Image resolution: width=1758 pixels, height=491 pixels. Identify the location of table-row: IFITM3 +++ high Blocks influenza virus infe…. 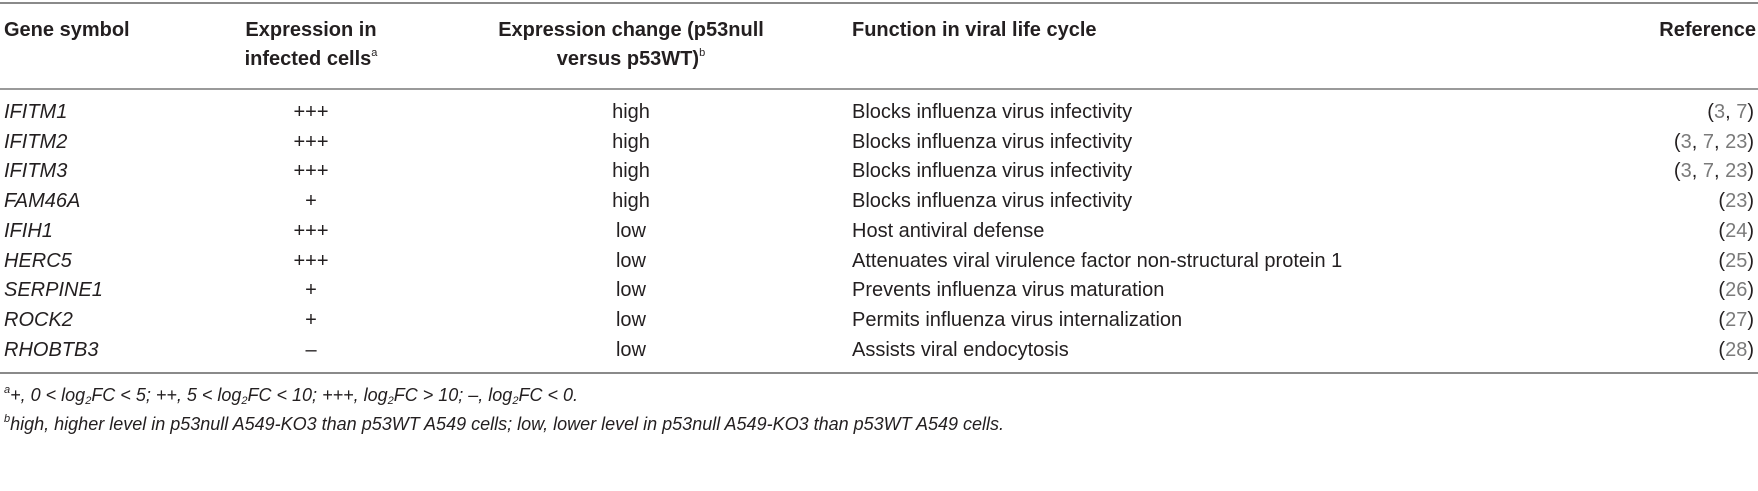
(879, 171).